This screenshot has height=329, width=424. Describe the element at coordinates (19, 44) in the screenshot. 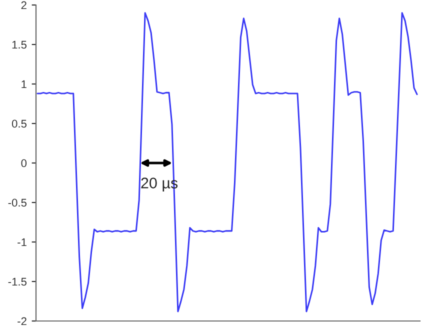

I see `y-tick-label: 1.5` at that location.